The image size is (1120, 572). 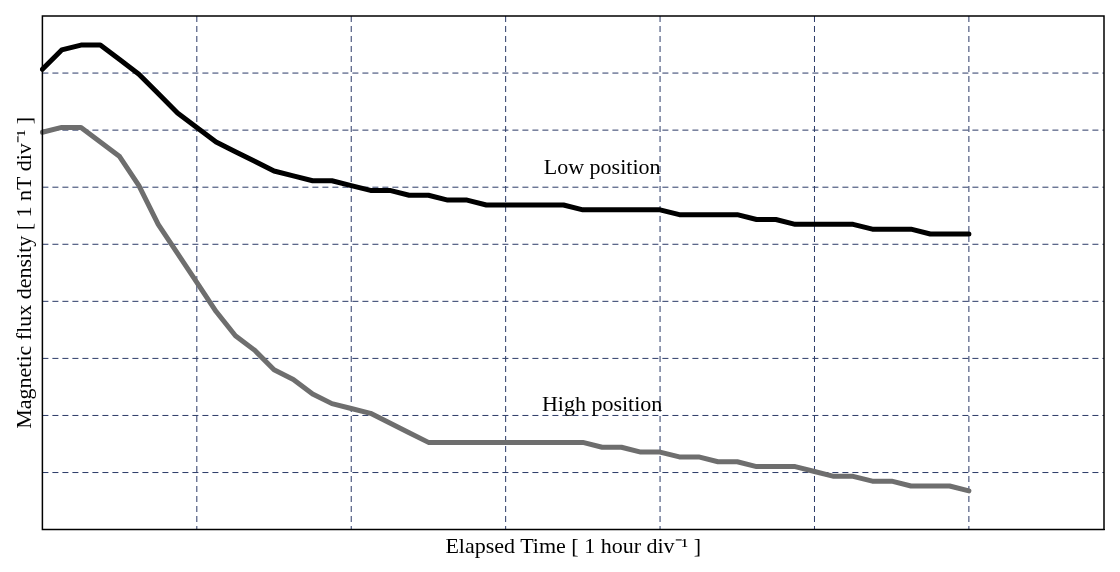 What do you see at coordinates (602, 404) in the screenshot?
I see `series-label: High position` at bounding box center [602, 404].